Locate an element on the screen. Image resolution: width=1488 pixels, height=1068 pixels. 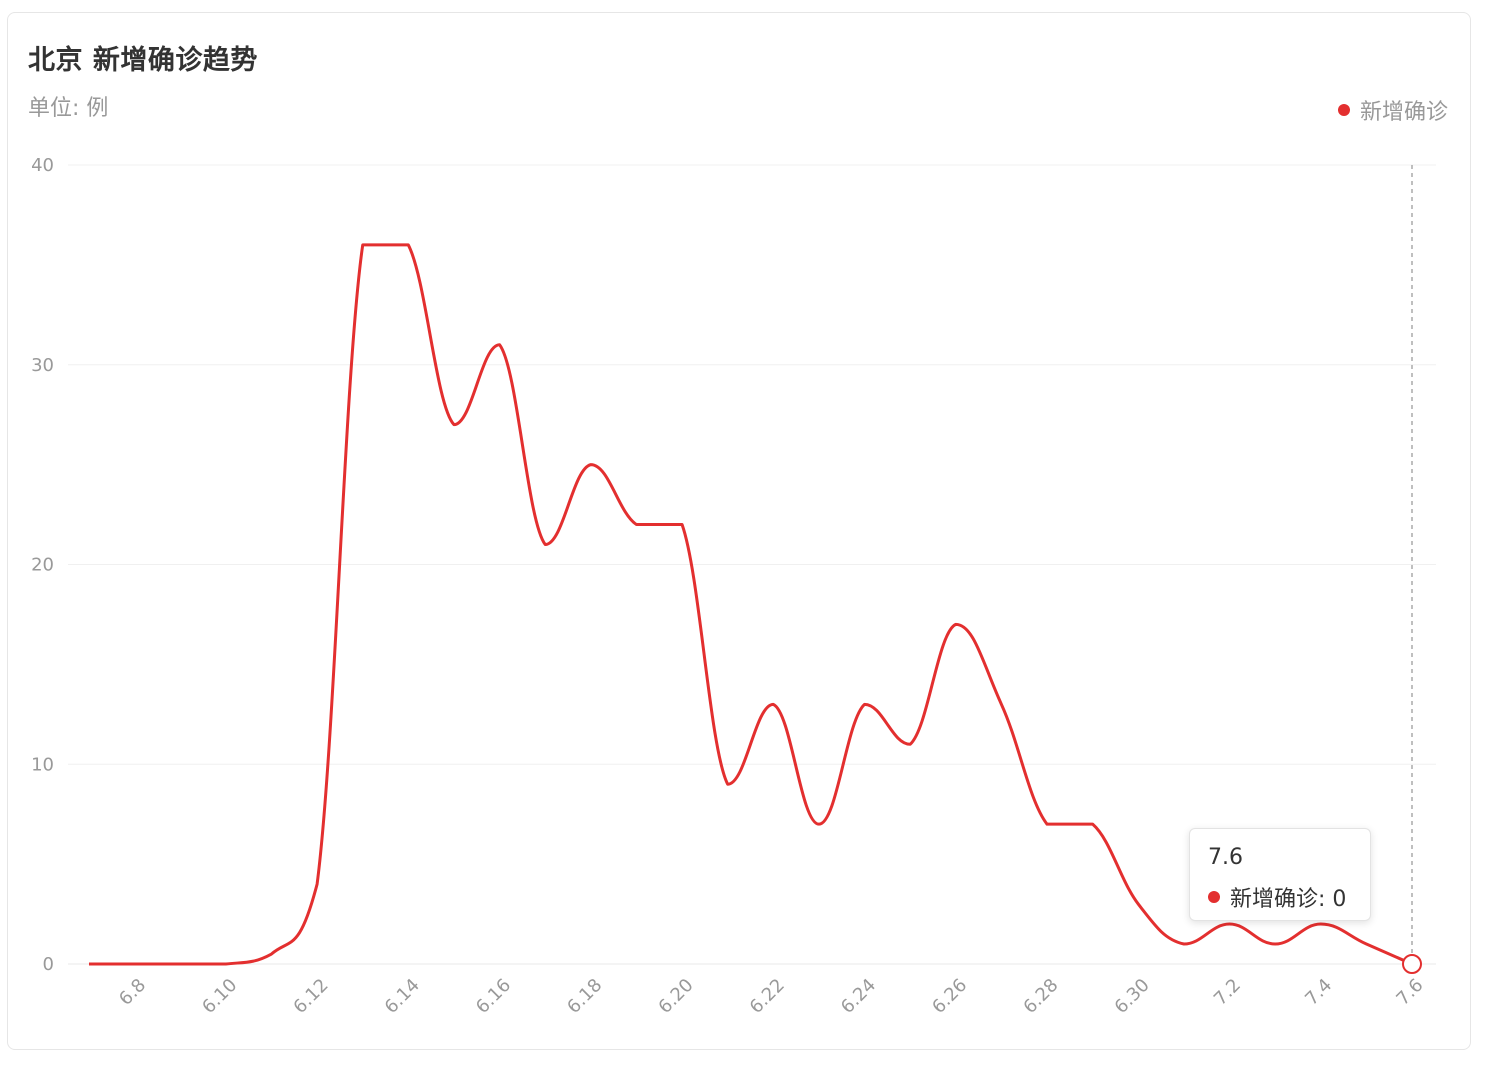
tooltip-row: 新增确诊: 0 is located at coordinates (1277, 897).